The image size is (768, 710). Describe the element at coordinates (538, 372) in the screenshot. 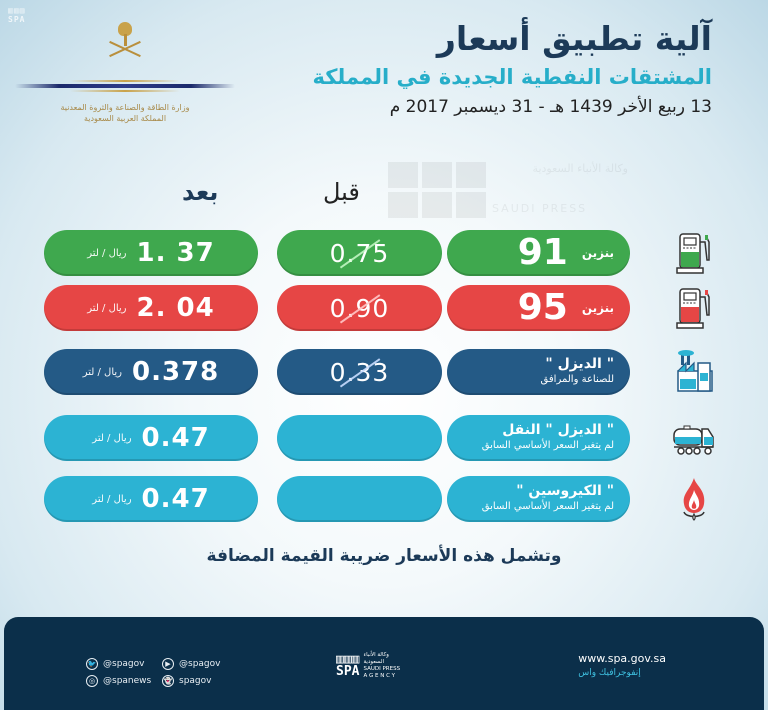

I see `product-label-pill: " الديزل " للصناعة والمرافق` at that location.